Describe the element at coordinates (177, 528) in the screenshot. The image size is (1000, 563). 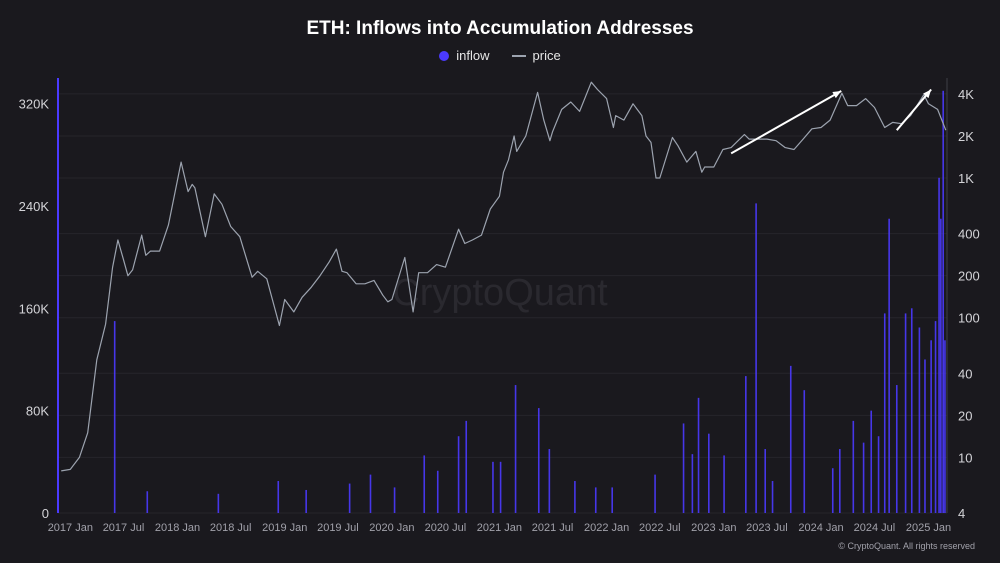
I see `x-tick: 2018 Jan` at that location.